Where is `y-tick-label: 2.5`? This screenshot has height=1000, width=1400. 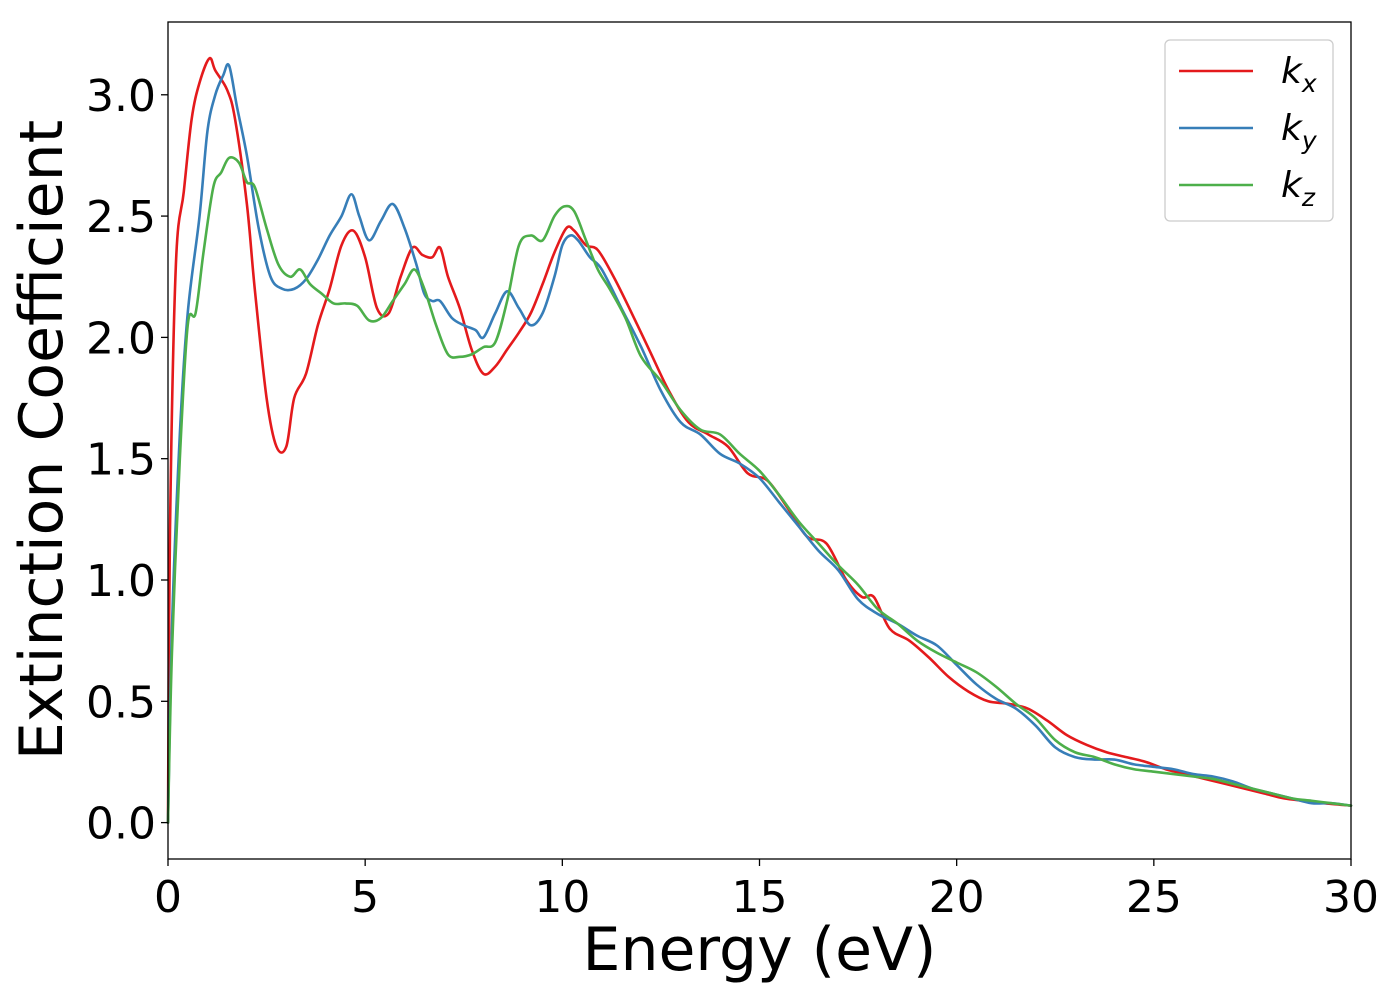 y-tick-label: 2.5 is located at coordinates (121, 217).